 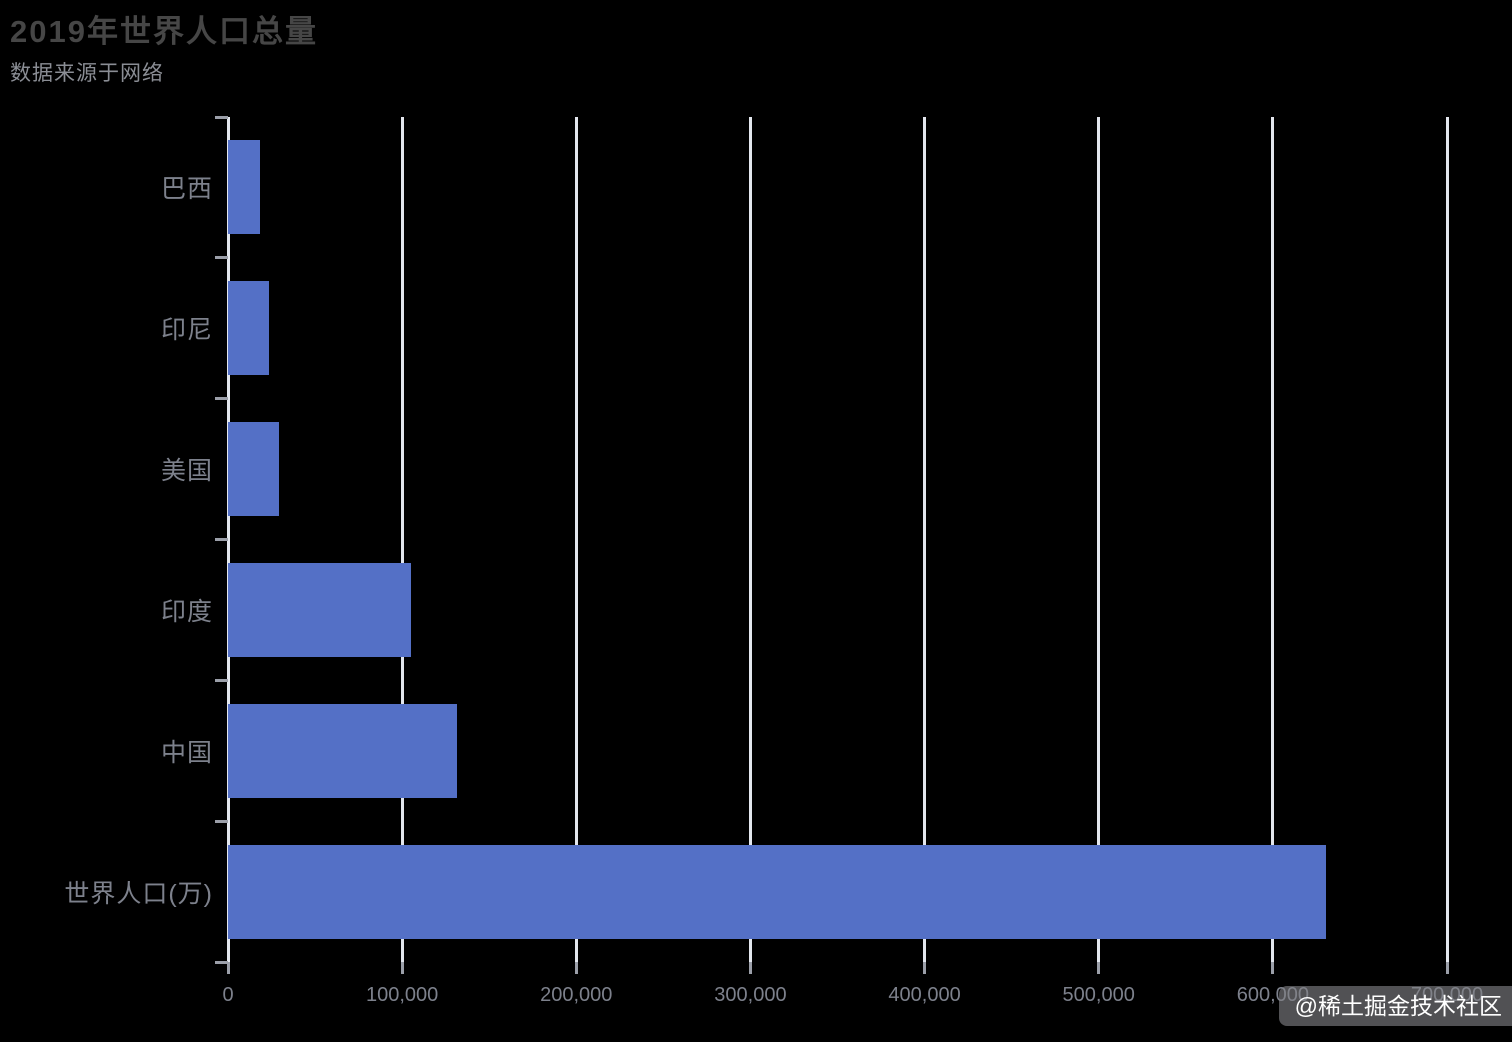 What do you see at coordinates (186, 471) in the screenshot?
I see `y-axis-category-label: 美国` at bounding box center [186, 471].